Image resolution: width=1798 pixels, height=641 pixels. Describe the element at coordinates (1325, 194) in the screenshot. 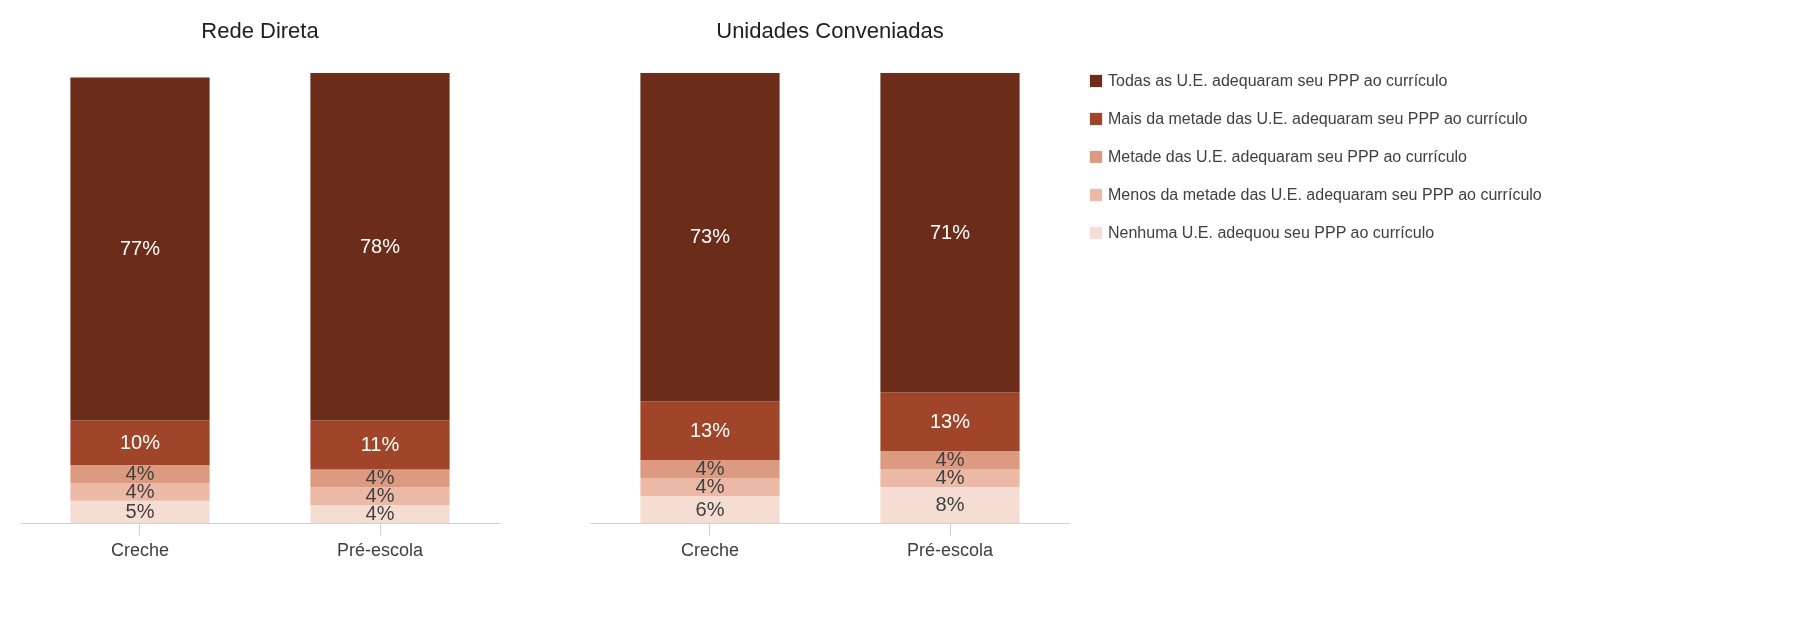

I see `legend-label: Menos da metade das U.E. adequaram seu PPP ao currículo` at that location.